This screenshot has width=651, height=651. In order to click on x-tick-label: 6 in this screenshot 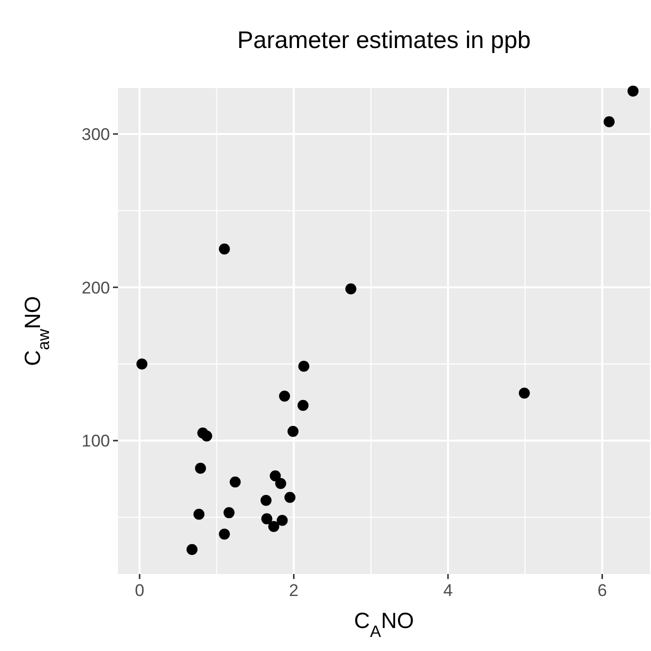, I will do `click(602, 590)`.